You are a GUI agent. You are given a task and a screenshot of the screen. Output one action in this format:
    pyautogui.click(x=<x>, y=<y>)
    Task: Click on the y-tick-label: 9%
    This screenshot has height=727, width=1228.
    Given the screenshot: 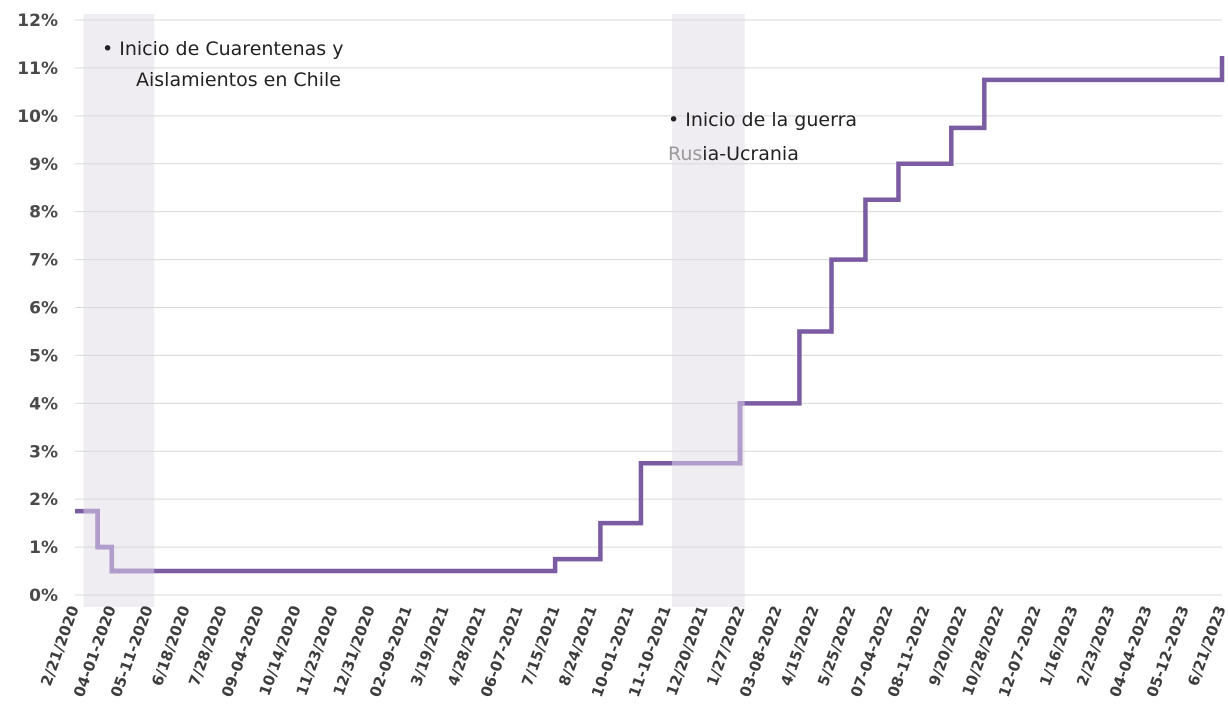 What is the action you would take?
    pyautogui.click(x=43, y=165)
    